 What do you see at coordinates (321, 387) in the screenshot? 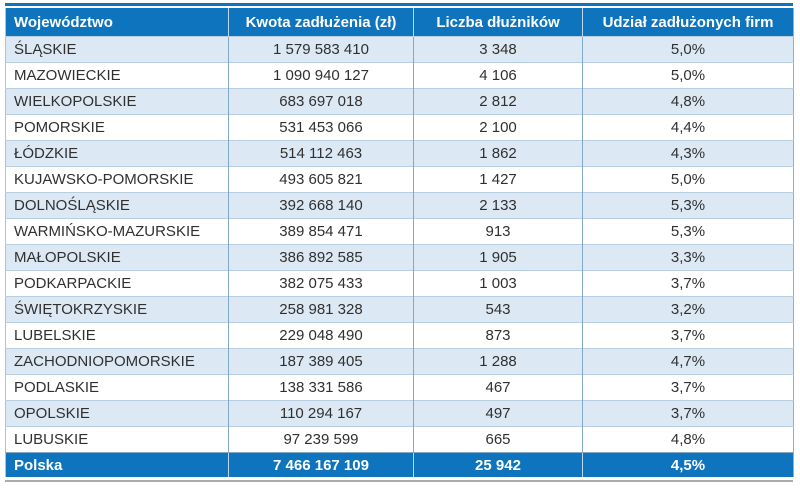
I see `table-cell: 138 331 586` at bounding box center [321, 387].